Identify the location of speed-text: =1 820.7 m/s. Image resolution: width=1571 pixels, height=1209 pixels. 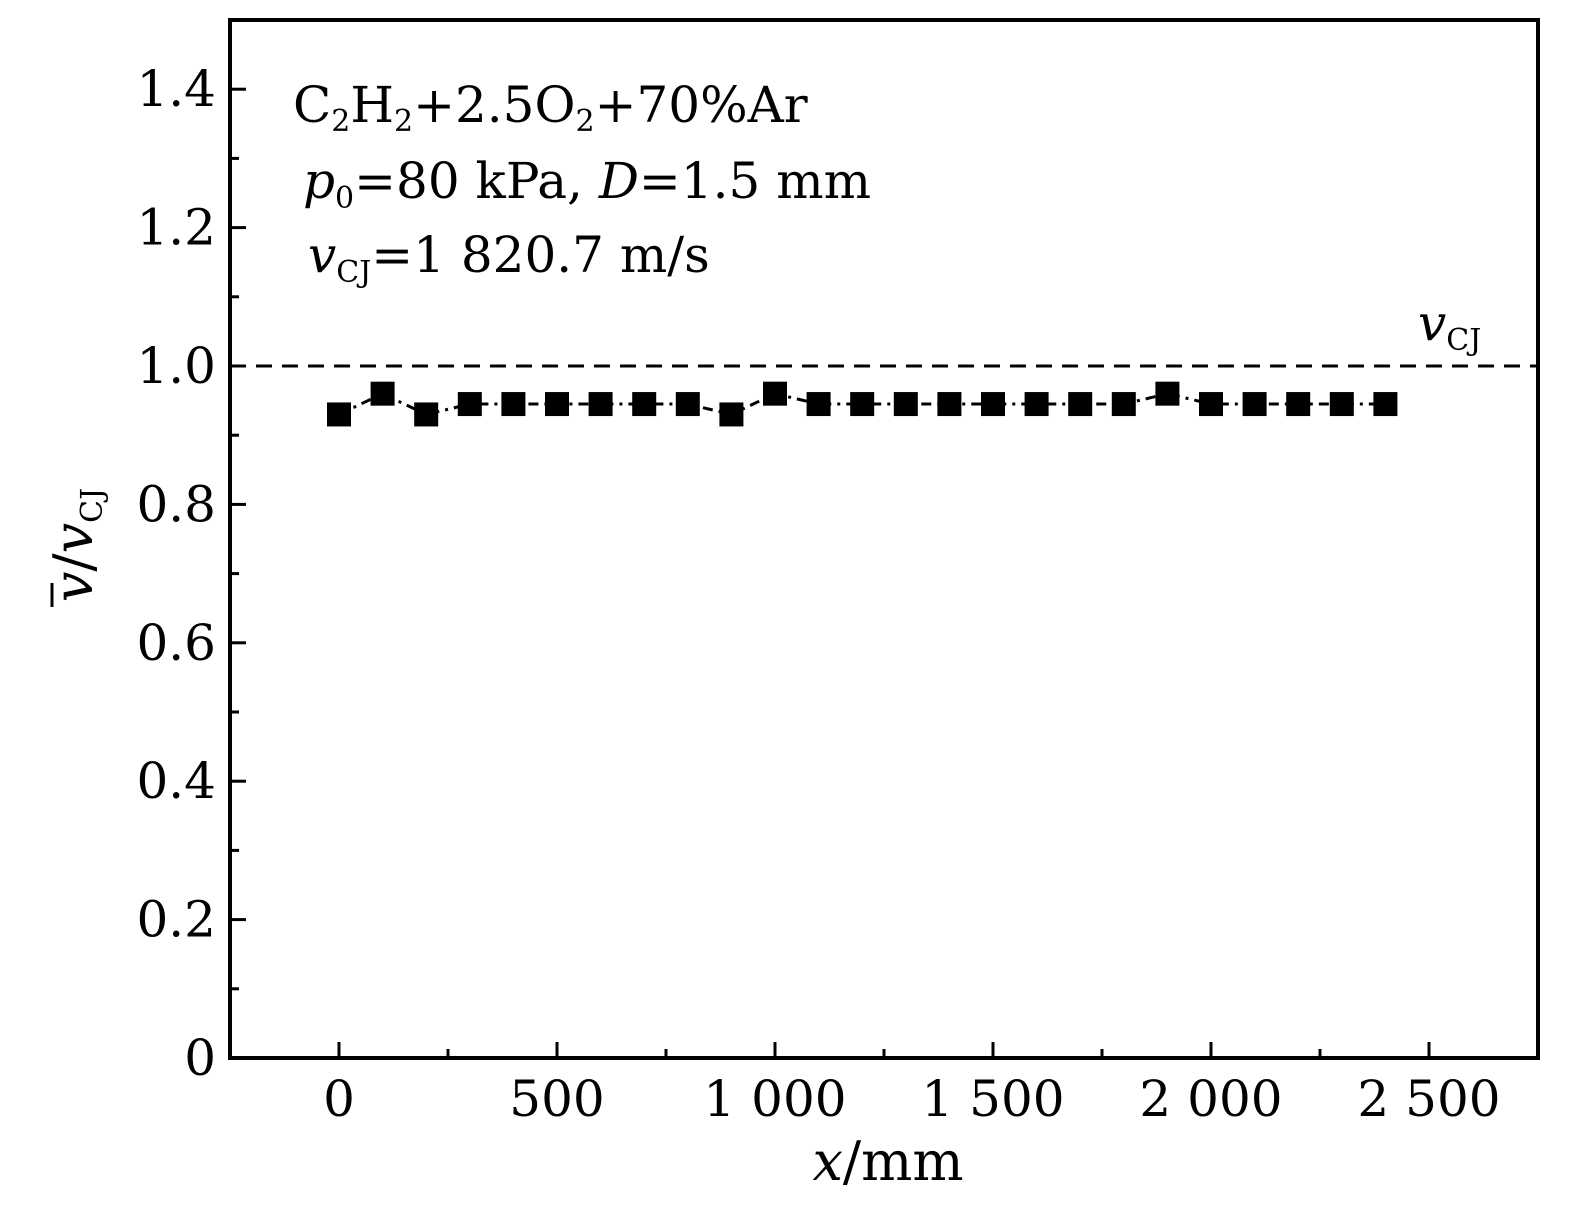
(540, 255).